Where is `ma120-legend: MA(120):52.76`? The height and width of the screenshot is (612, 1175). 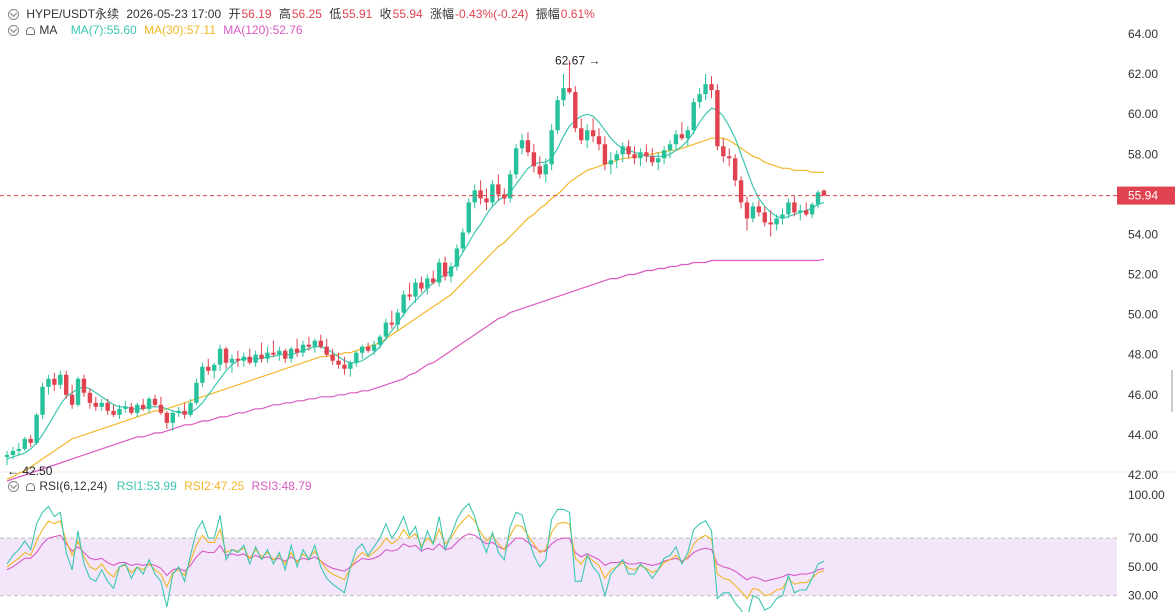
ma120-legend: MA(120):52.76 is located at coordinates (263, 30).